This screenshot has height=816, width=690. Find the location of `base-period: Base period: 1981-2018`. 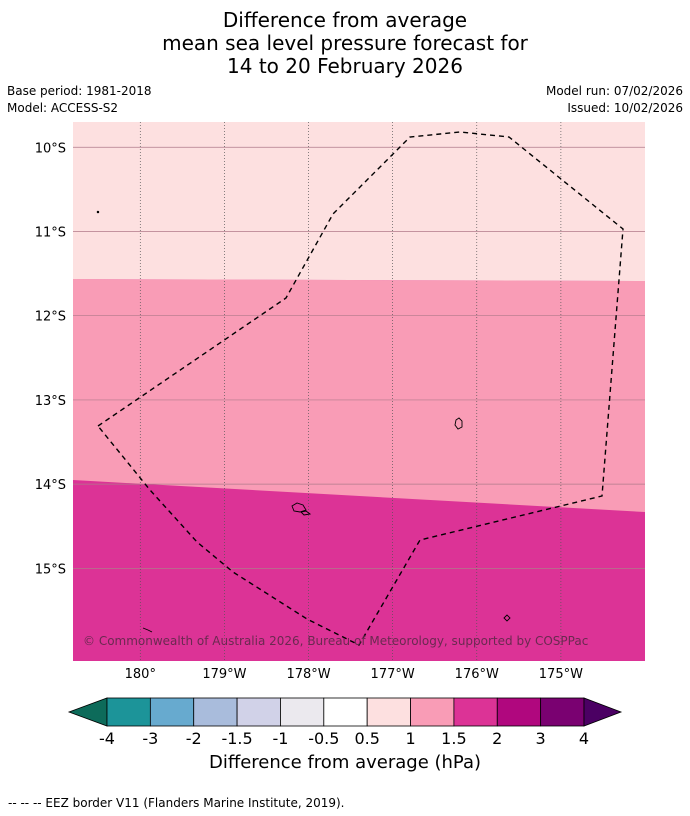

base-period: Base period: 1981-2018 is located at coordinates (79, 91).